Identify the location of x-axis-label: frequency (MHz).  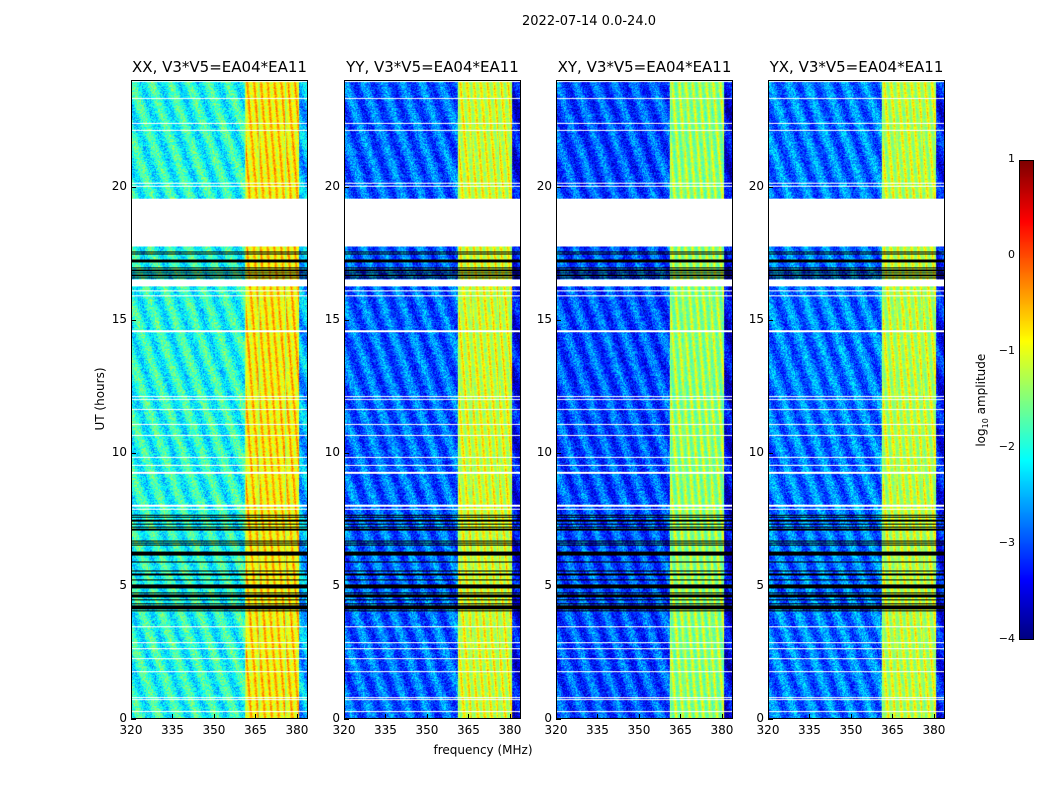
(483, 750).